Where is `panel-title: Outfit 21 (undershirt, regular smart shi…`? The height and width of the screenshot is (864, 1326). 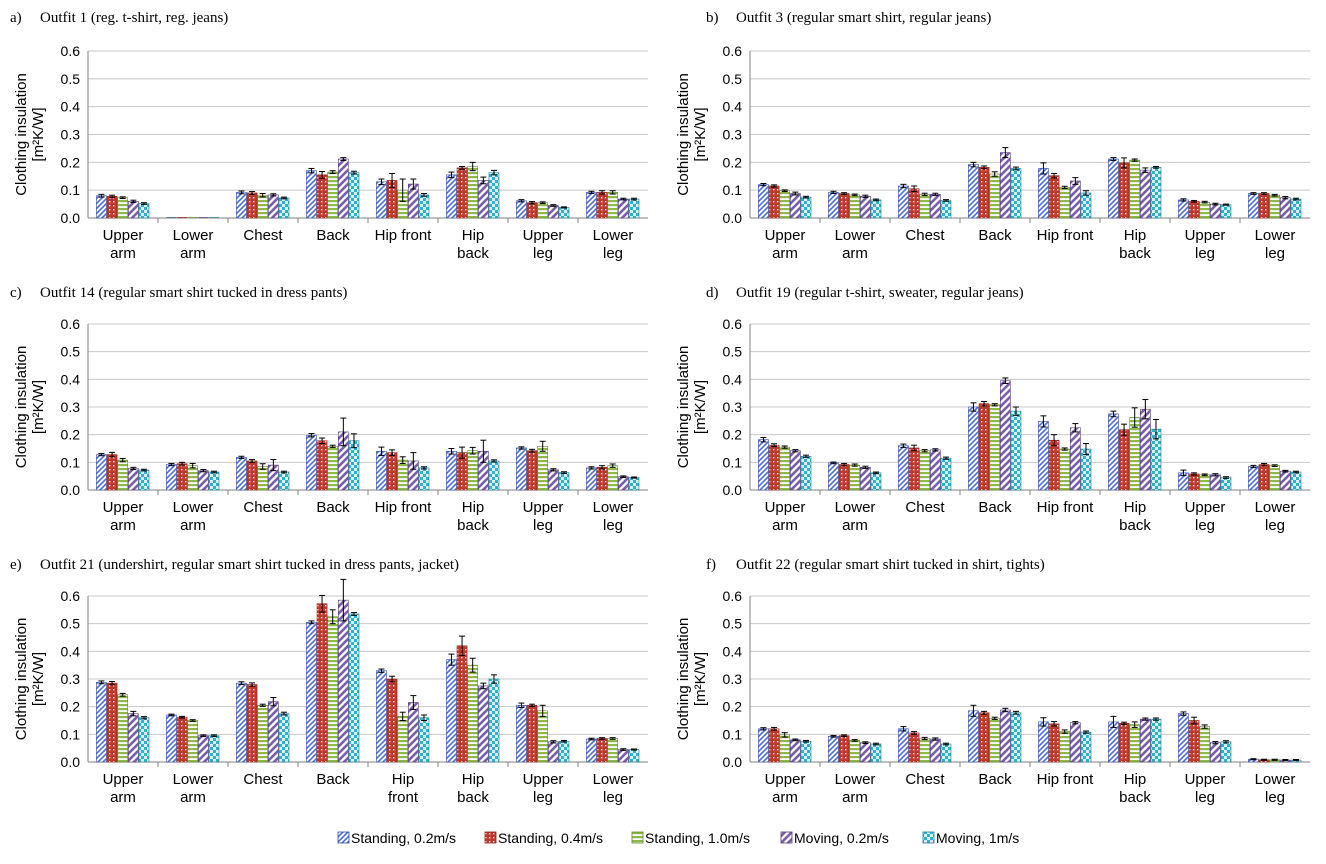
panel-title: Outfit 21 (undershirt, regular smart shi… is located at coordinates (249, 565).